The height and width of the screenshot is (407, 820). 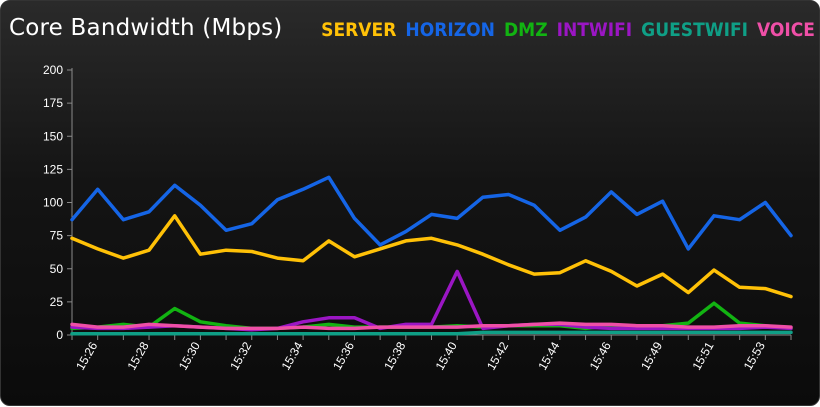 I want to click on y-tick-label: 0, so click(x=59, y=335).